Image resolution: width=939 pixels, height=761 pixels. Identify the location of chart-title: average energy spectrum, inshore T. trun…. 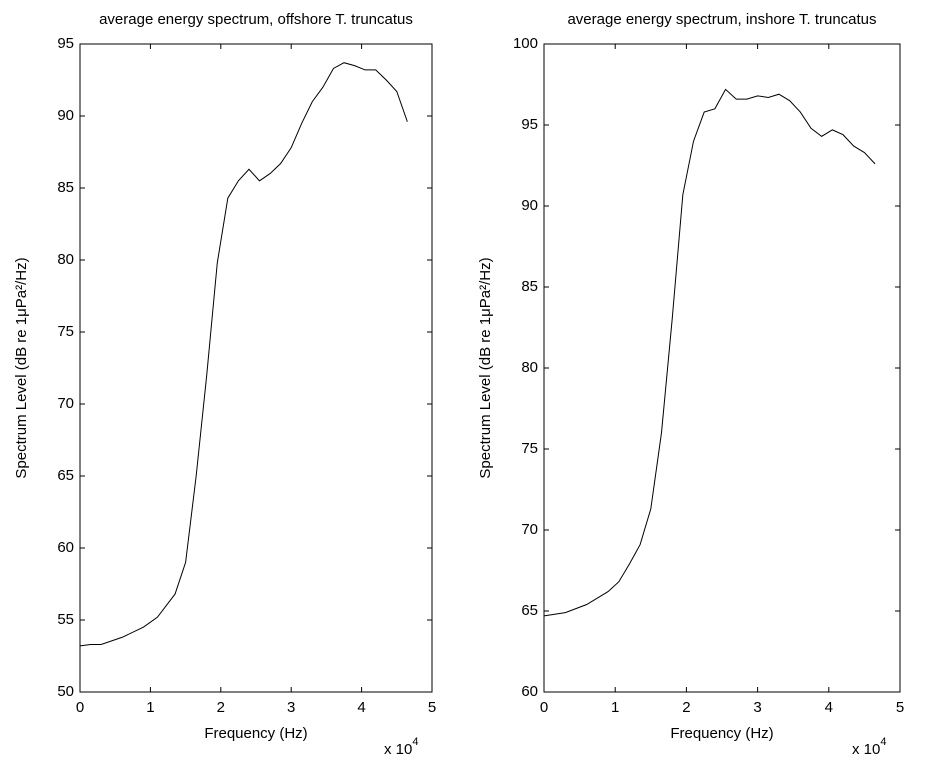
(721, 19).